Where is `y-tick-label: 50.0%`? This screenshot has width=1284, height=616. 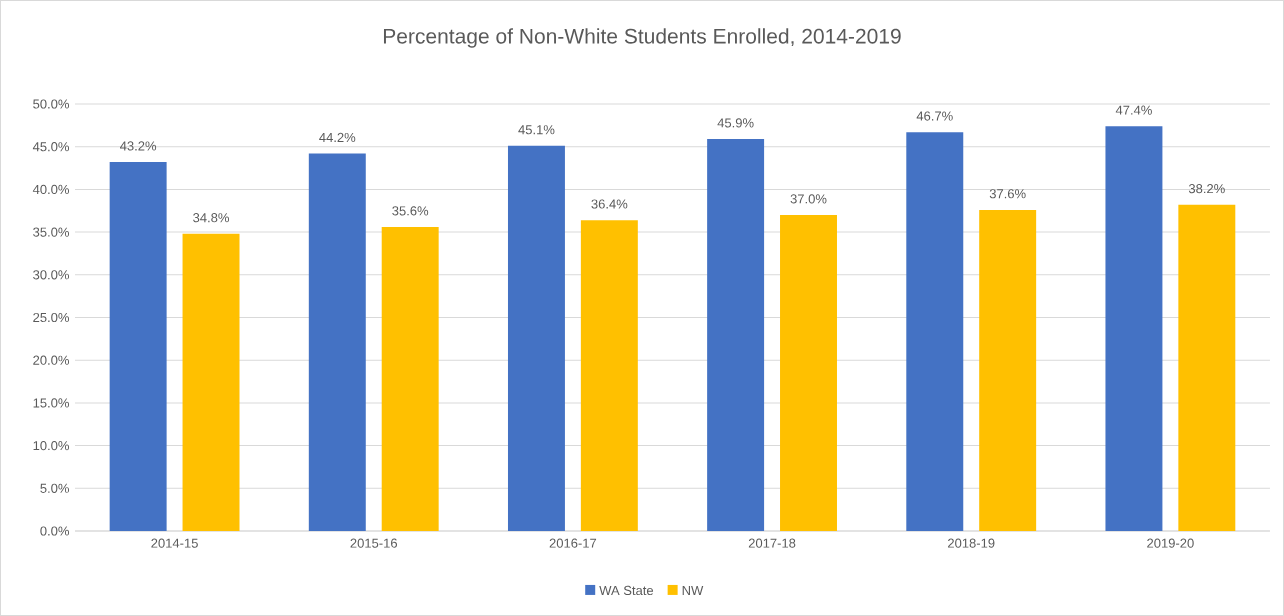 y-tick-label: 50.0% is located at coordinates (51, 104).